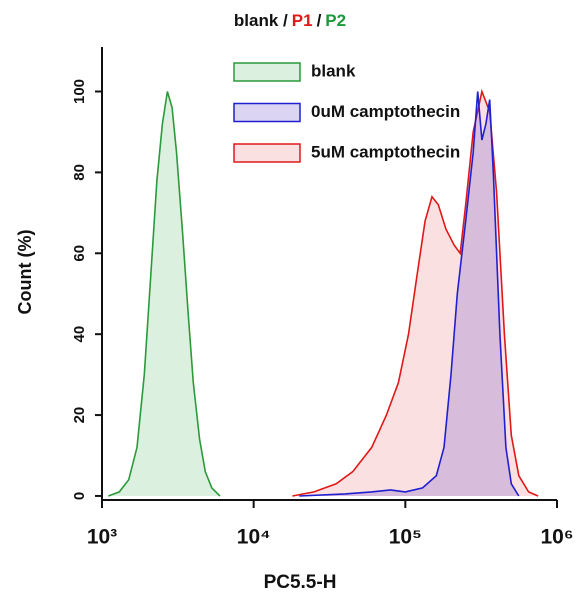 This screenshot has height=606, width=583. I want to click on title-part: blank /, so click(261, 20).